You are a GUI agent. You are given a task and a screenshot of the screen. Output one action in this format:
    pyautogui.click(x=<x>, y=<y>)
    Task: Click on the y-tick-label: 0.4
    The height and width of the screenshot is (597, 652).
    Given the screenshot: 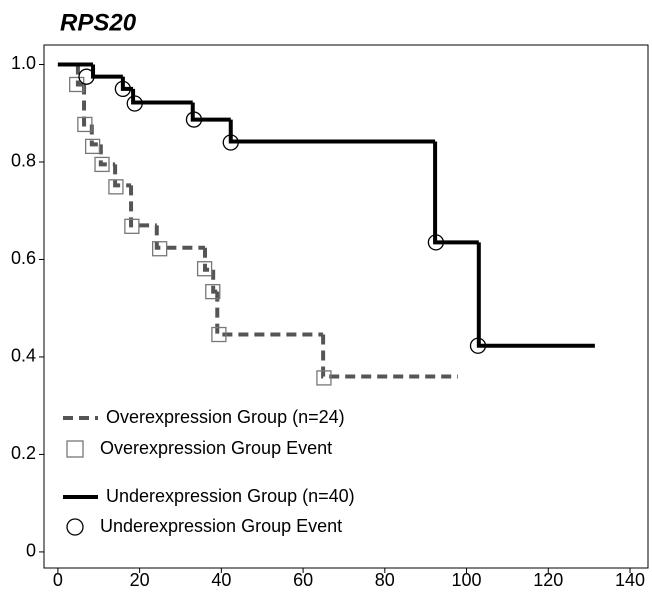 What is the action you would take?
    pyautogui.click(x=23, y=356)
    